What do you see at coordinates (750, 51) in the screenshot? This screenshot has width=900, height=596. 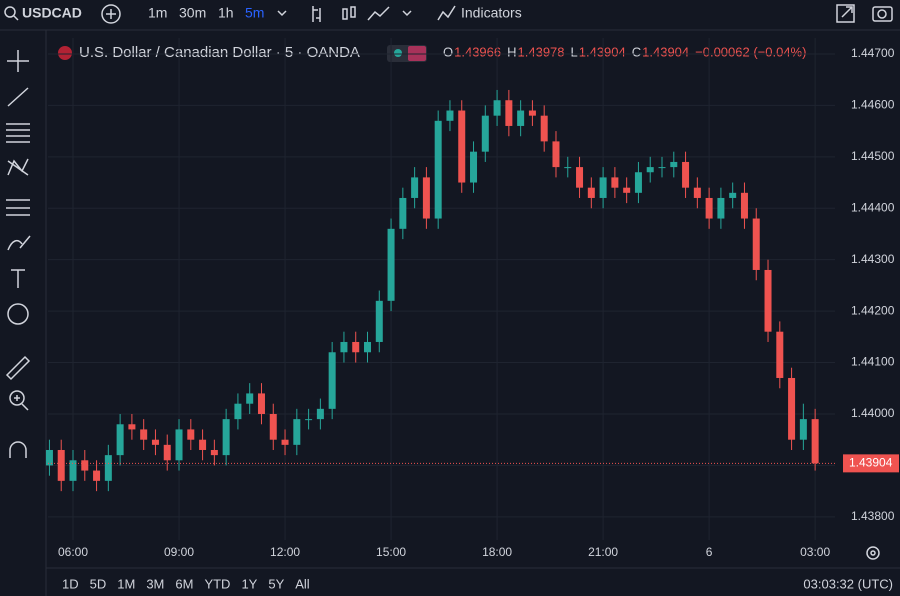 I see `legend-change: −0.00062 (−0.04%)` at bounding box center [750, 51].